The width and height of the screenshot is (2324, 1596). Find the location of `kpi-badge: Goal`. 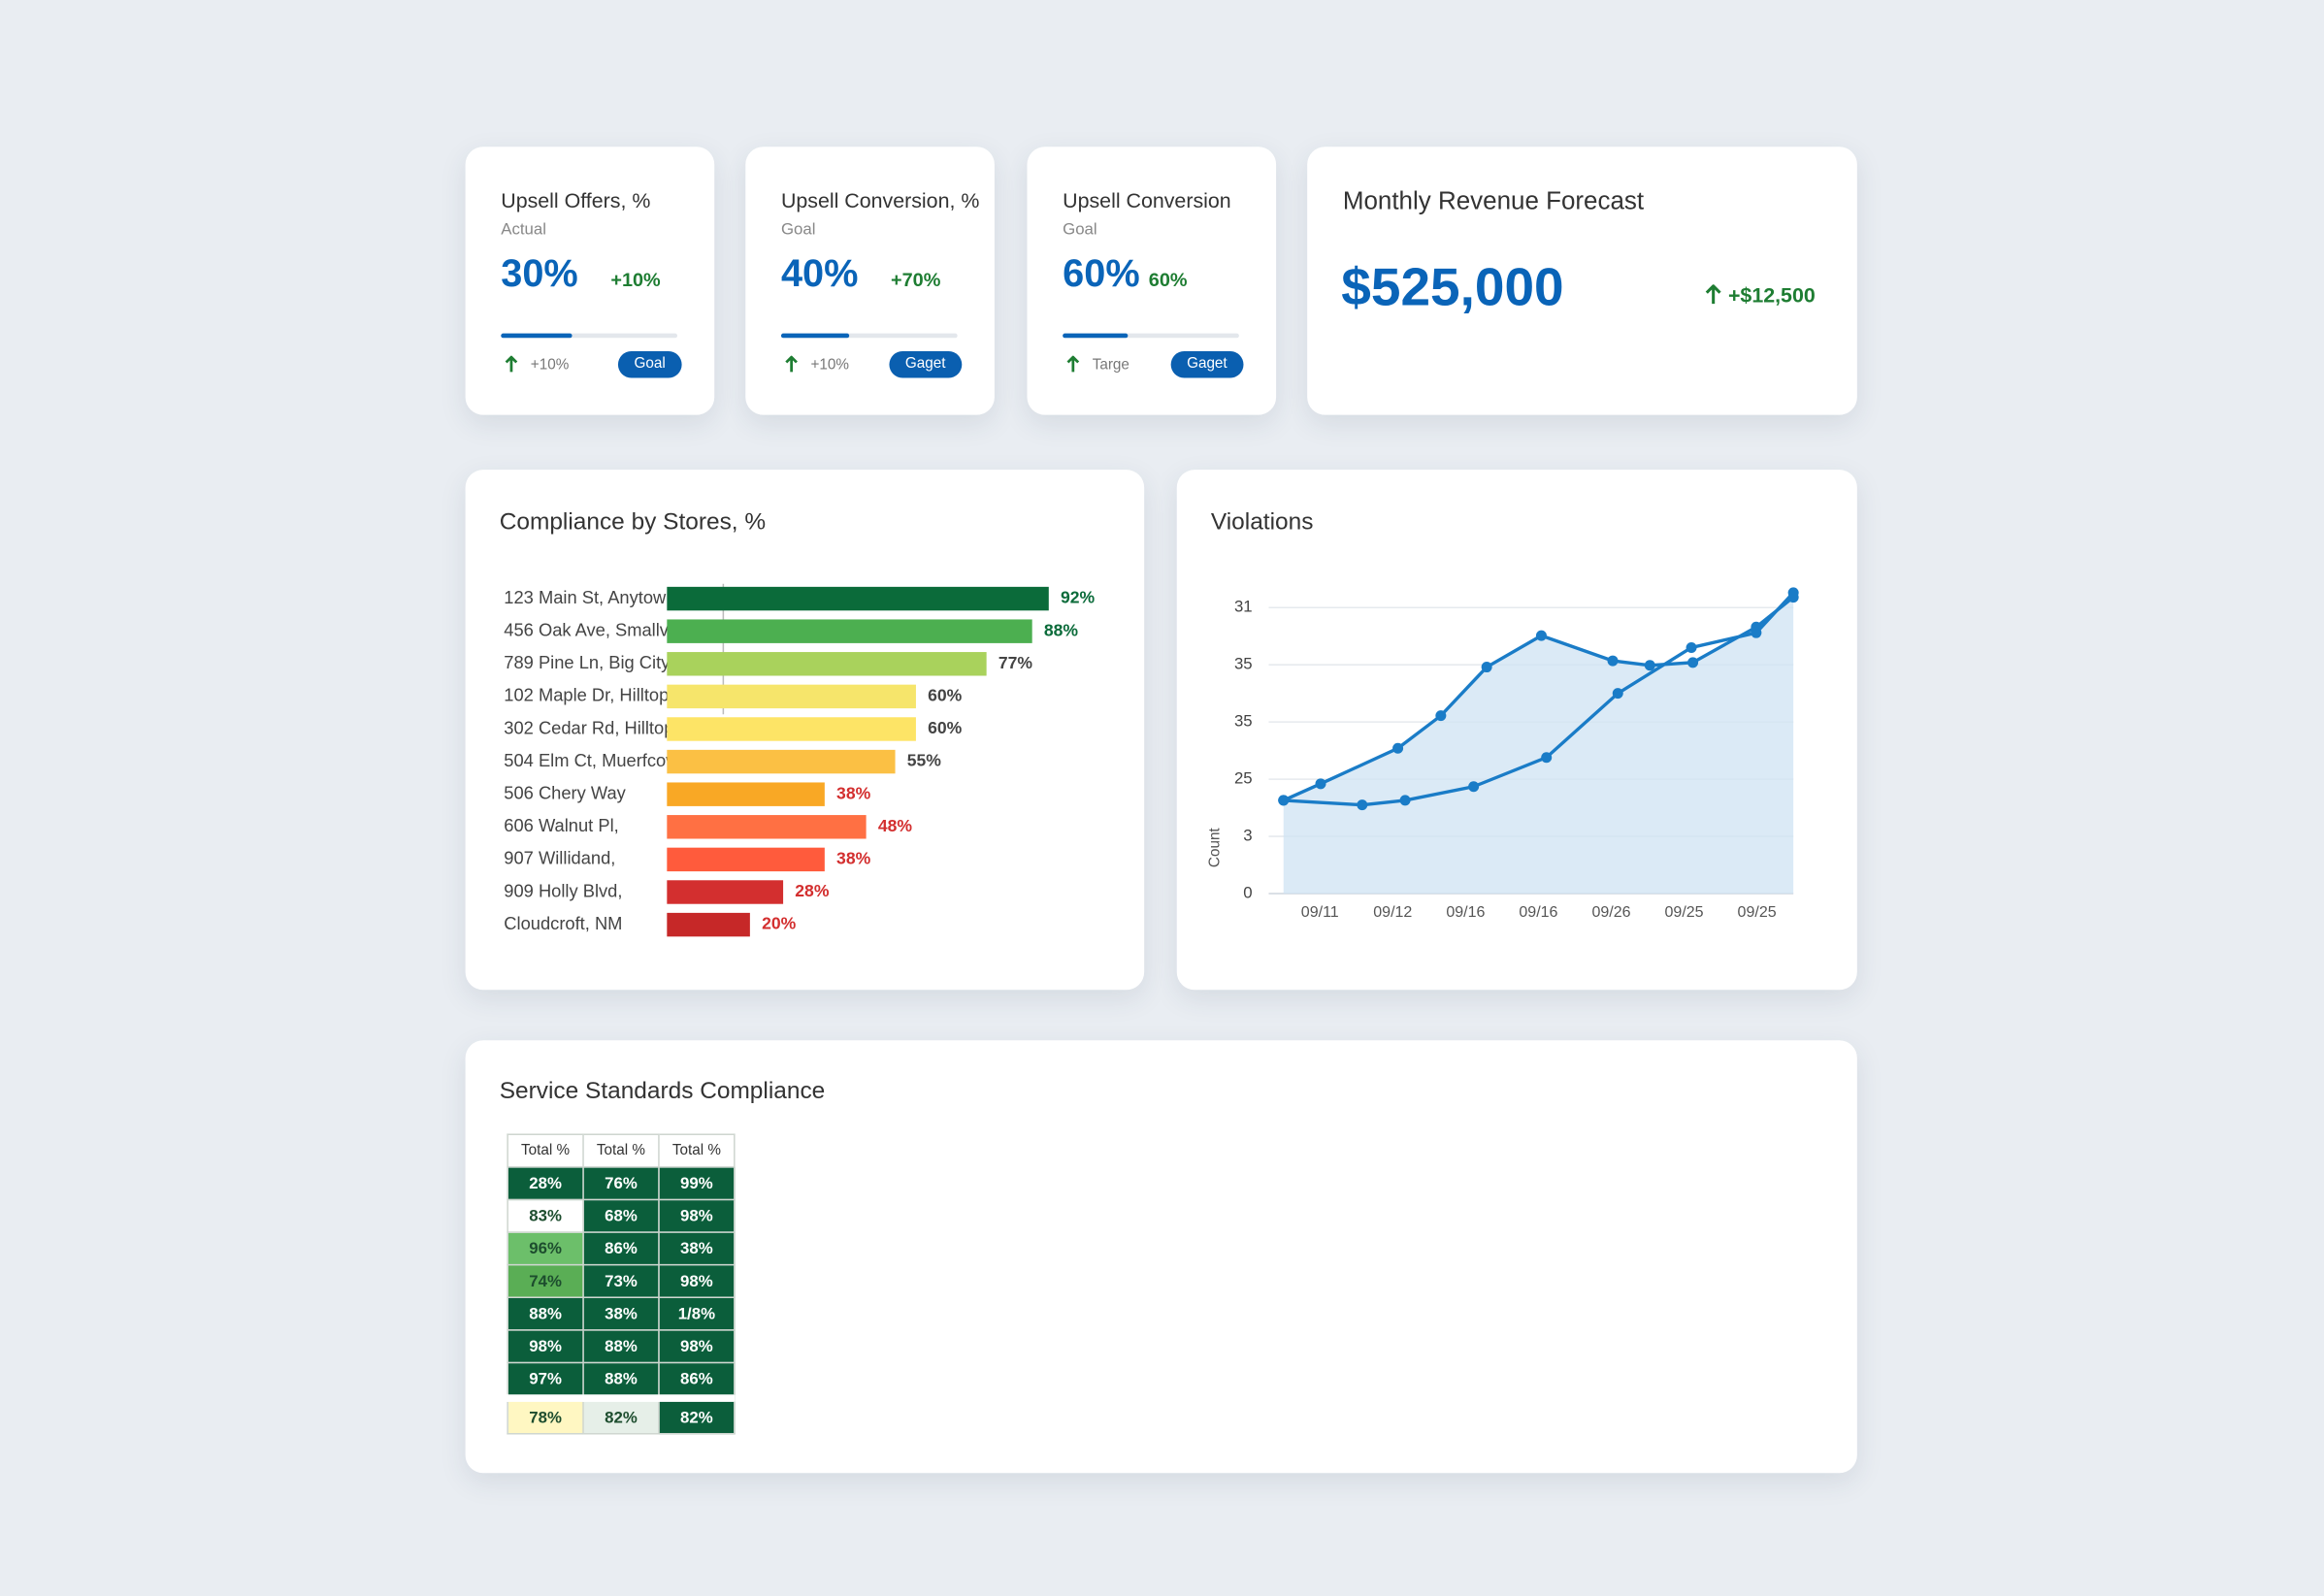

kpi-badge: Goal is located at coordinates (649, 364).